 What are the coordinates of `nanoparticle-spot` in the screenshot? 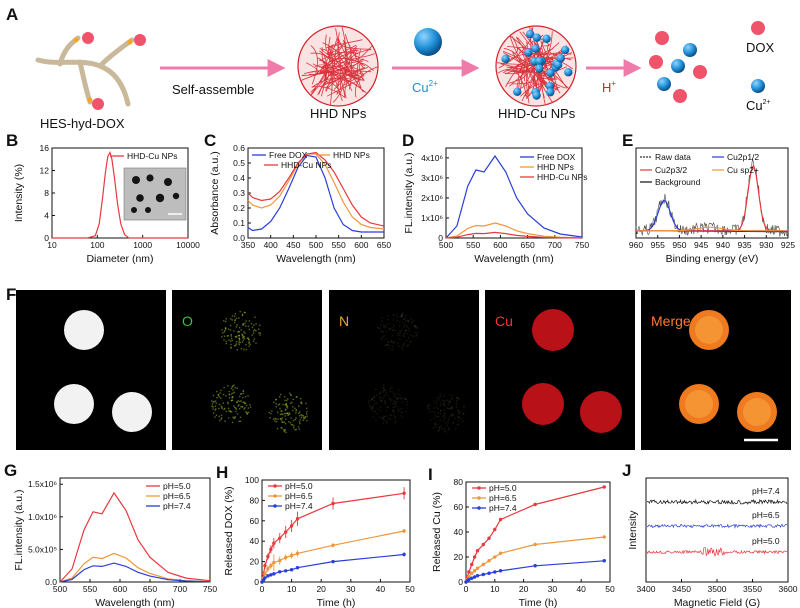 It's located at (601, 412).